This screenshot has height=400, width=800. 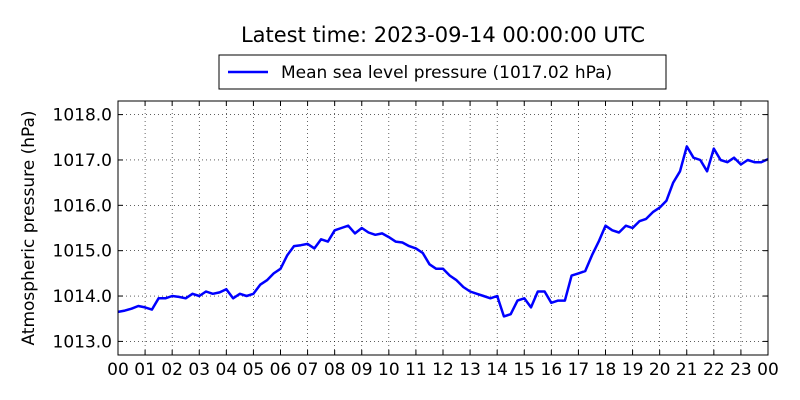 What do you see at coordinates (443, 370) in the screenshot?
I see `x-tick-label: 12` at bounding box center [443, 370].